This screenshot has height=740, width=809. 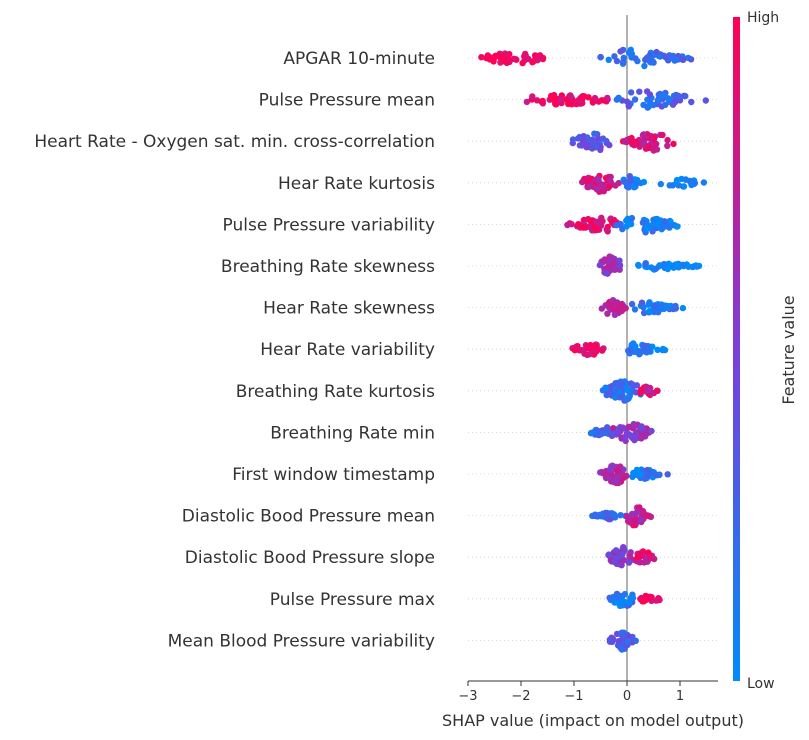 What do you see at coordinates (359, 59) in the screenshot?
I see `feature-label: APGAR 10-minute` at bounding box center [359, 59].